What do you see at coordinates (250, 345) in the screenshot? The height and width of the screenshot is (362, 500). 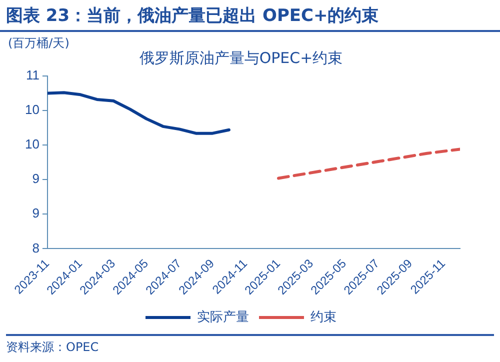 I see `text: 资料来源：OPEC` at bounding box center [250, 345].